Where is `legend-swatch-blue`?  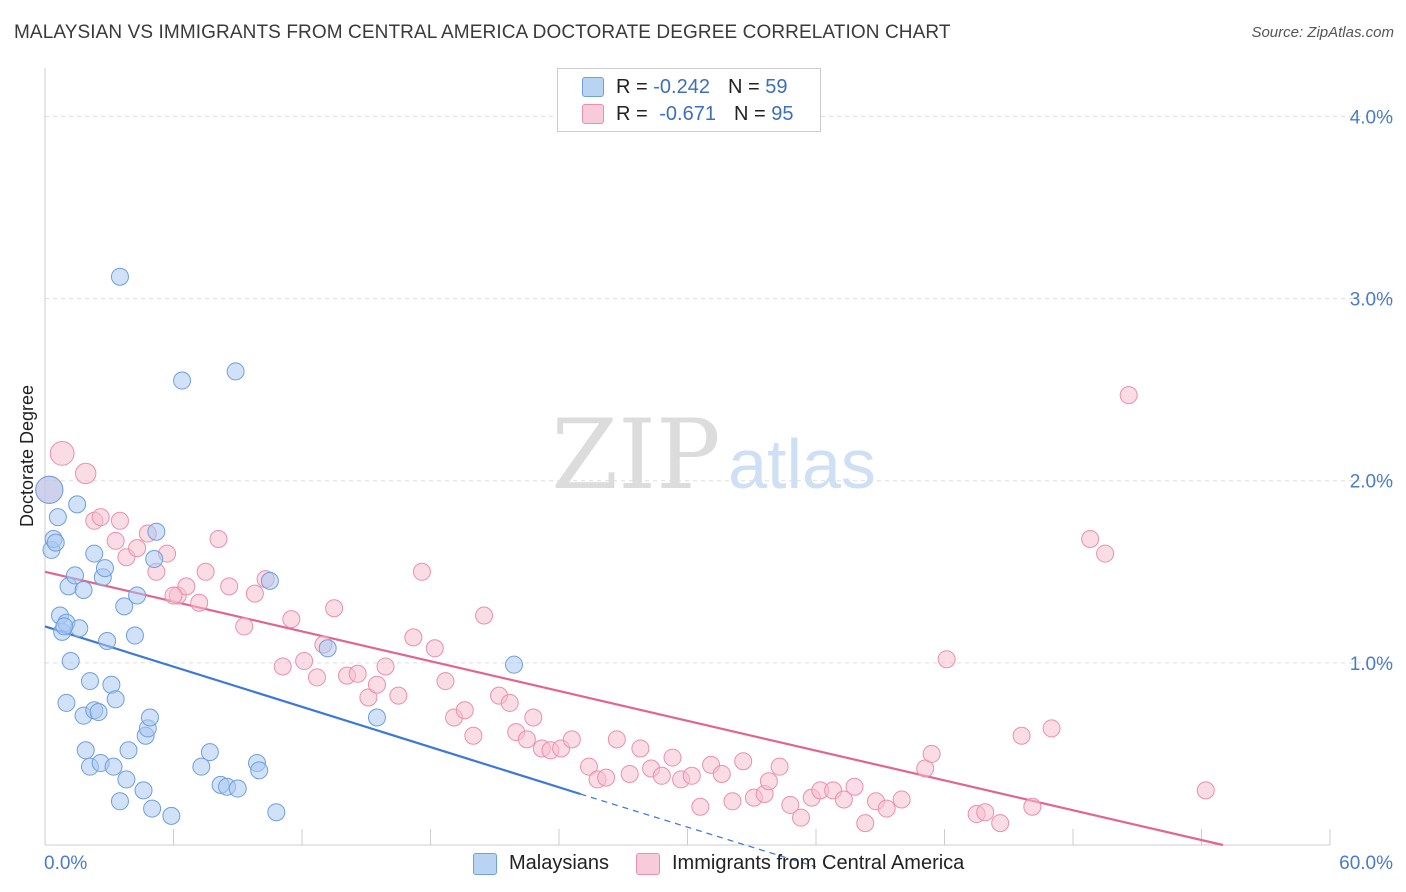 legend-swatch-blue is located at coordinates (593, 87).